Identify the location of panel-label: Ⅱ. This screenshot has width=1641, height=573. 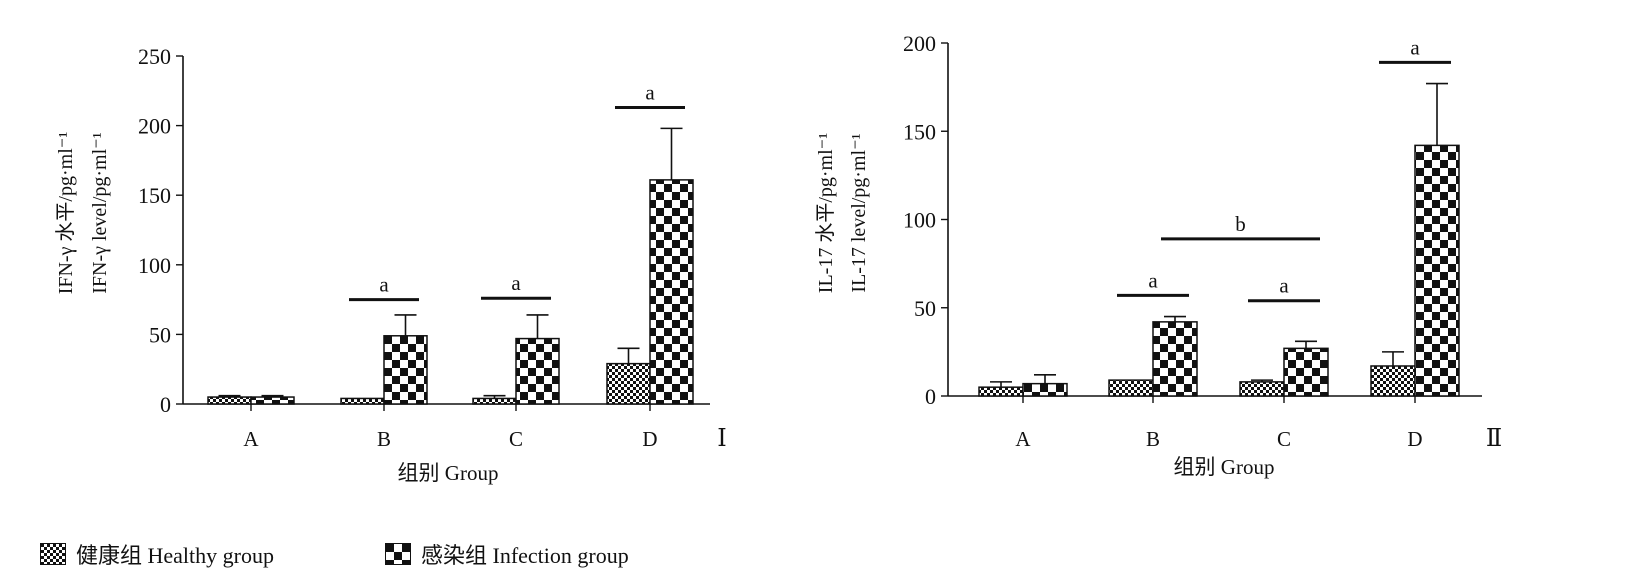
(1494, 439).